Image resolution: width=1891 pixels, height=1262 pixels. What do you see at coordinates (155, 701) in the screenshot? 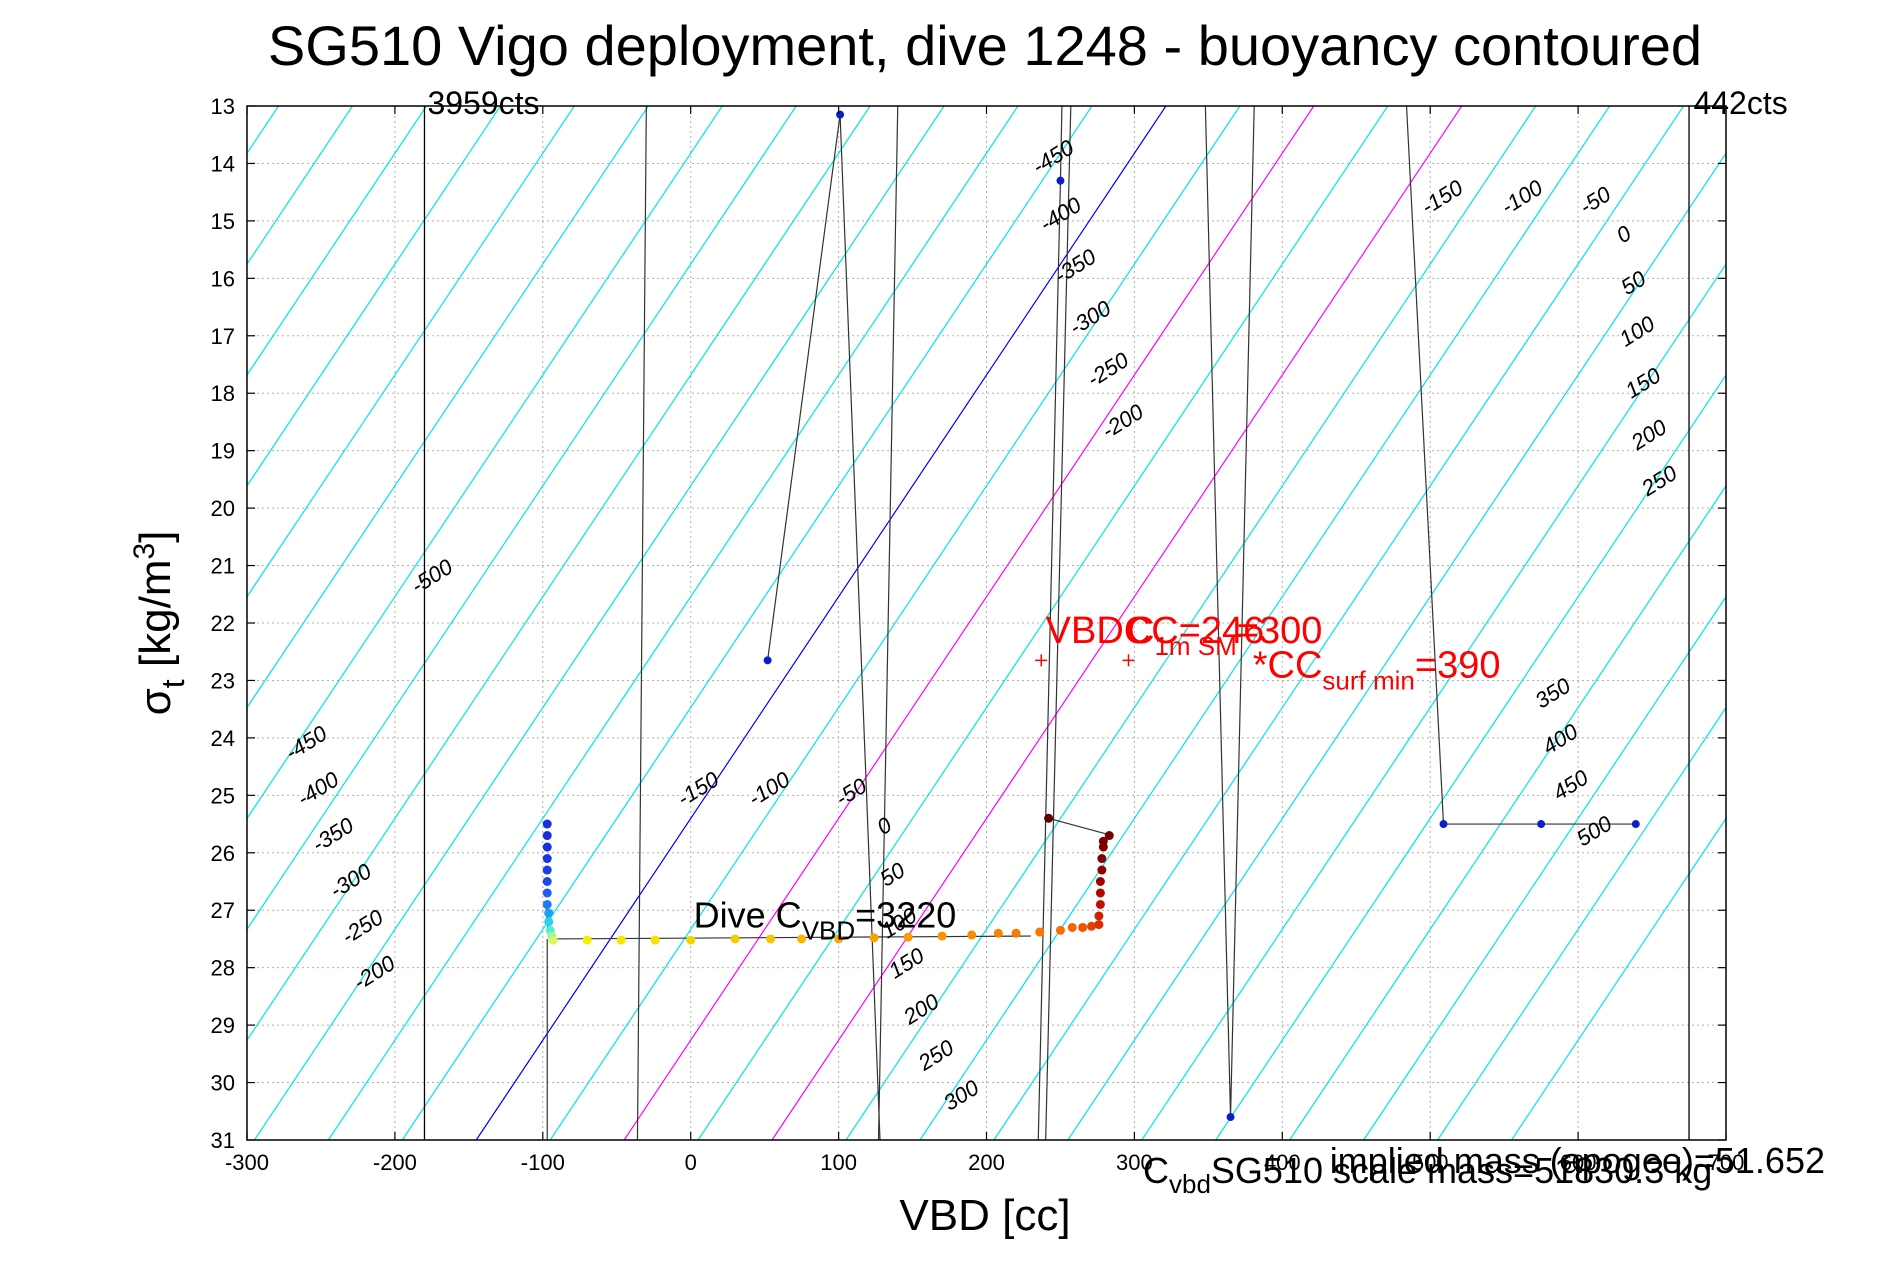
I see `y-axis-label-sigma: σ` at bounding box center [155, 701].